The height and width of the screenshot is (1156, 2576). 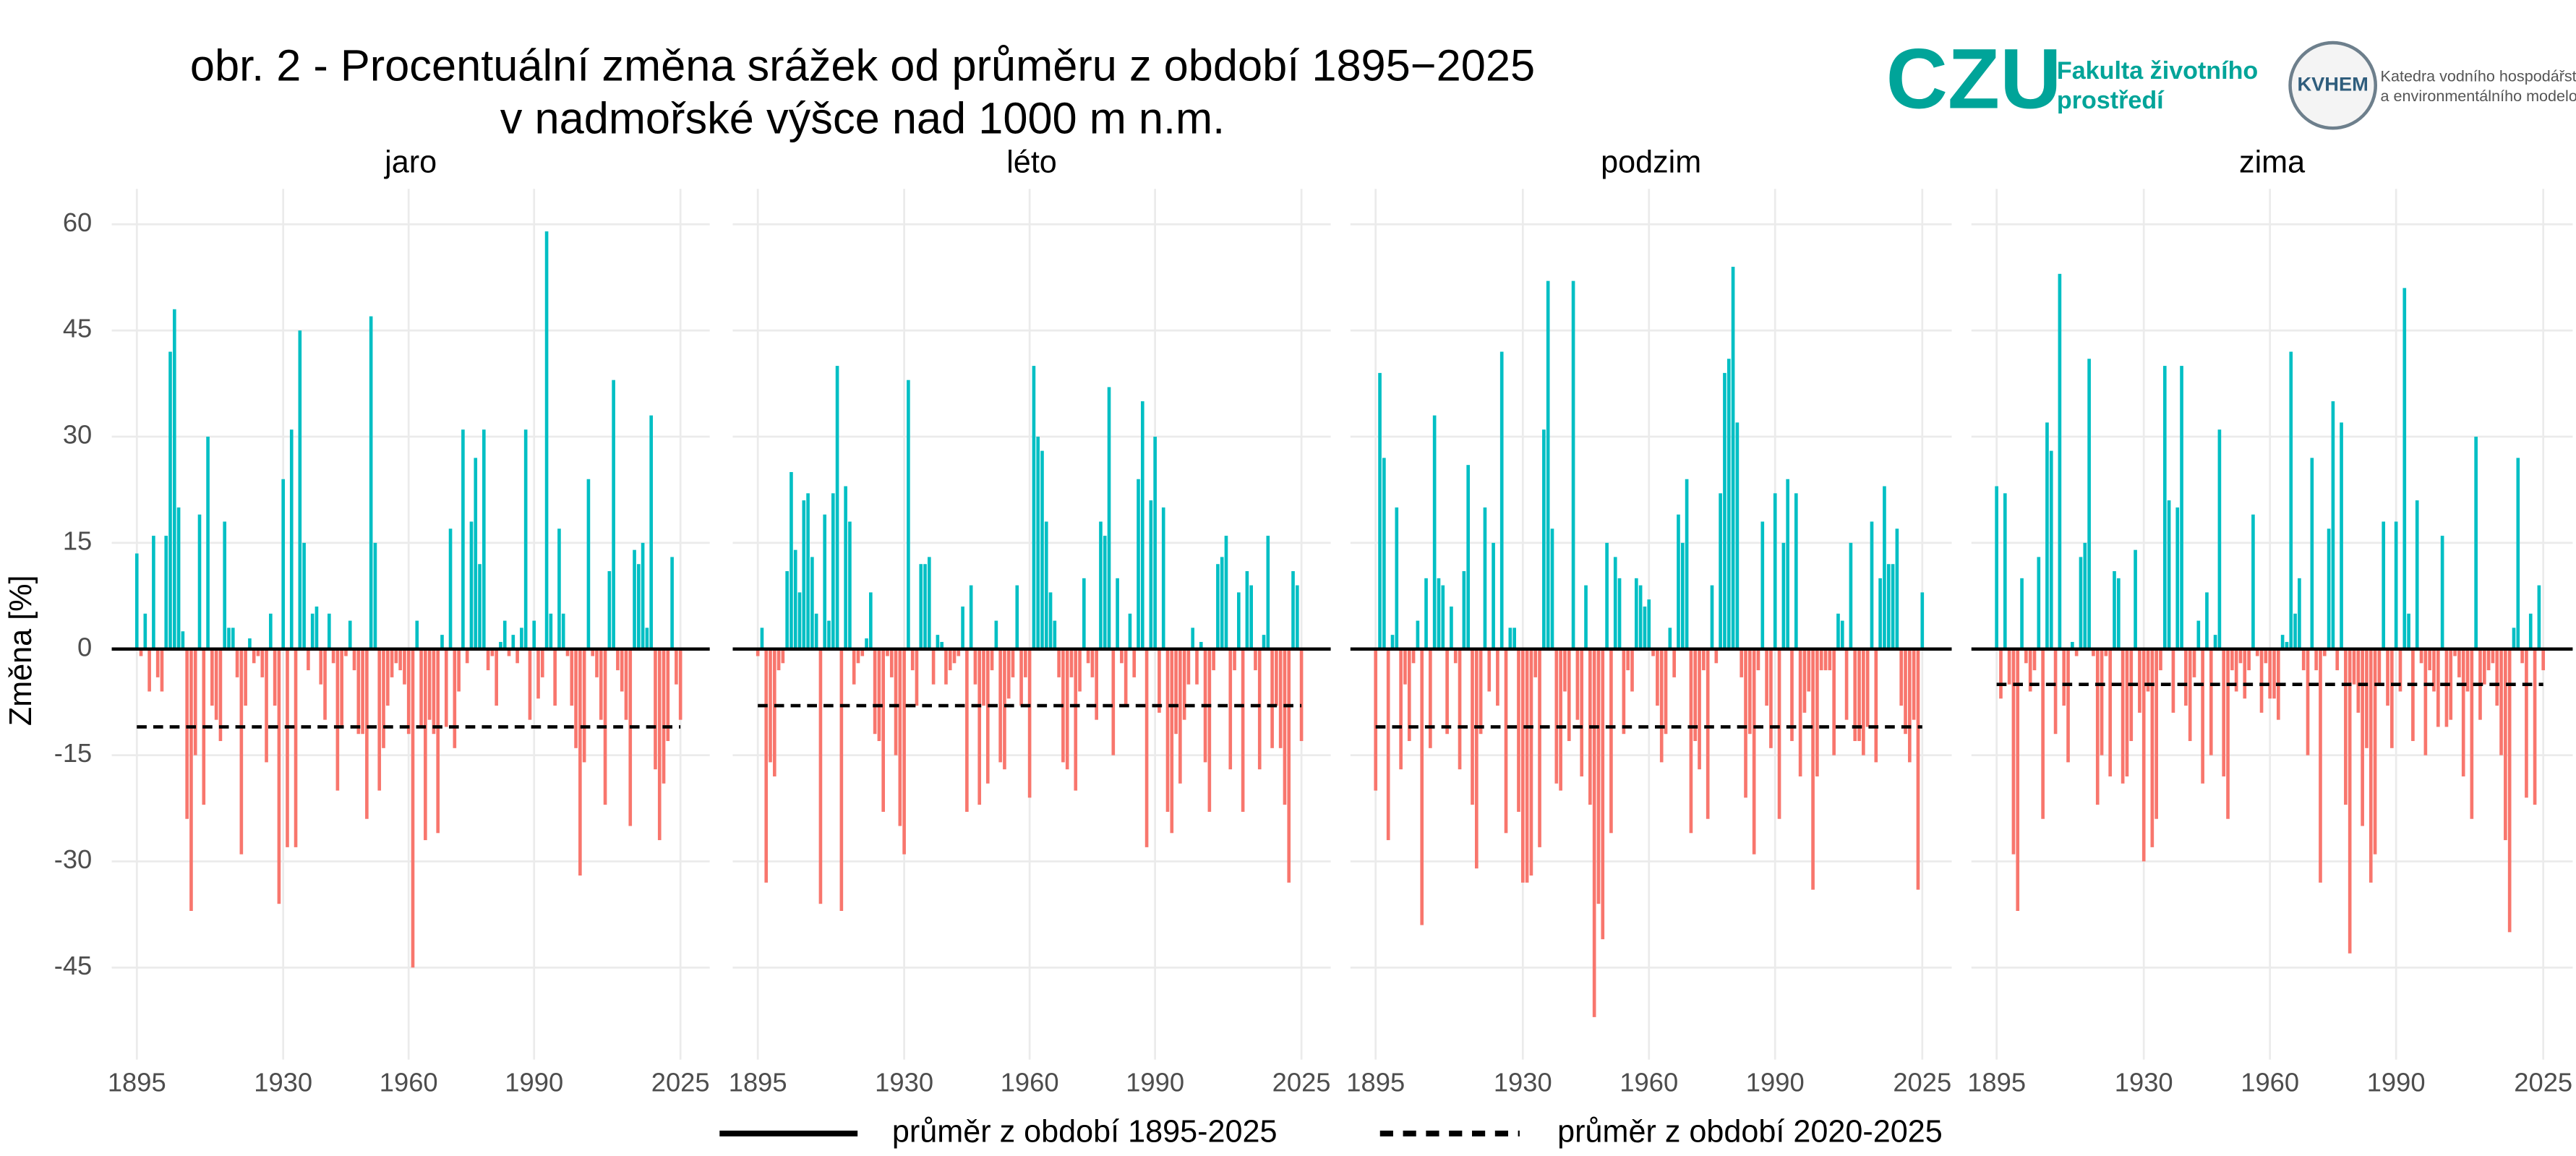 What do you see at coordinates (78, 328) in the screenshot?
I see `y-tick-label: 45` at bounding box center [78, 328].